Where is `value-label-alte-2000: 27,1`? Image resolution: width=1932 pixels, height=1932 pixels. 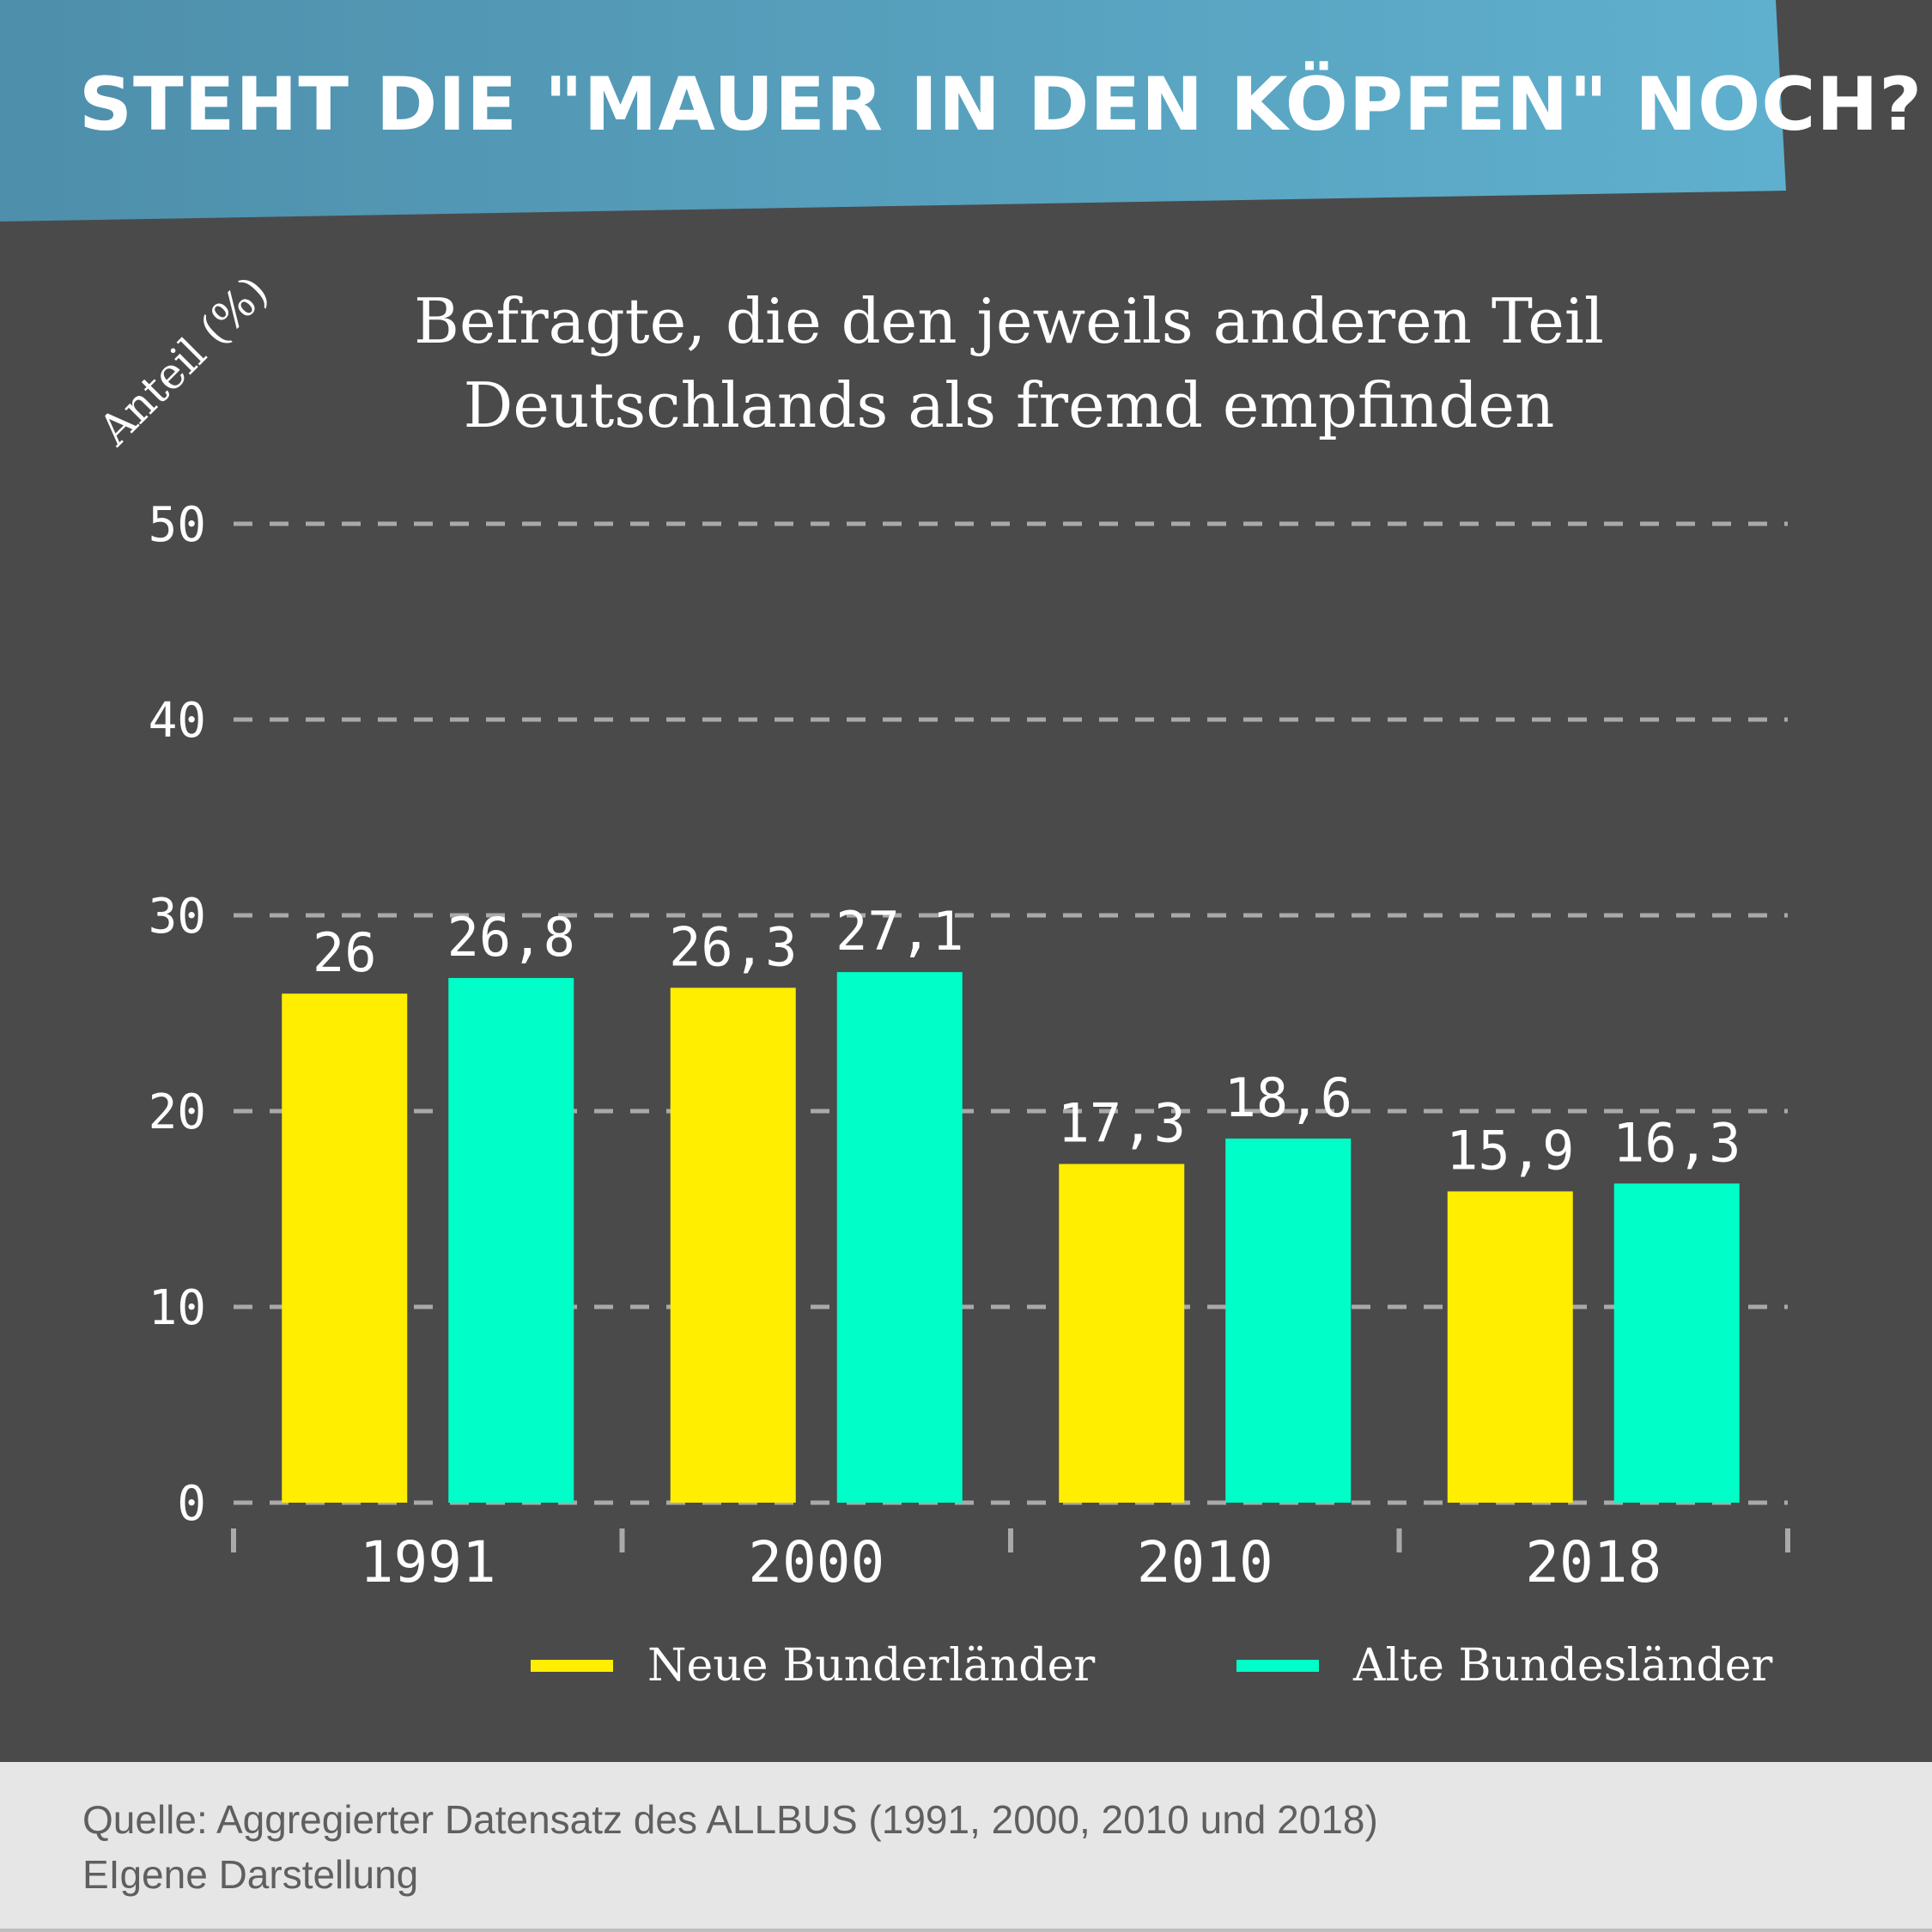 value-label-alte-2000: 27,1 is located at coordinates (899, 932).